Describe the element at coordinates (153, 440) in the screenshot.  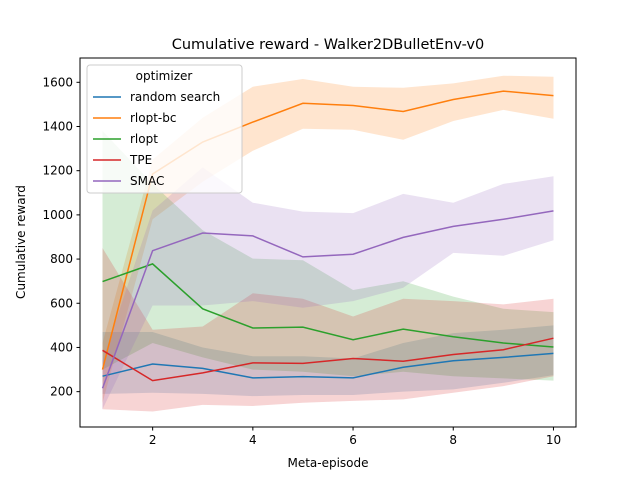
I see `x-tick-label: 2` at that location.